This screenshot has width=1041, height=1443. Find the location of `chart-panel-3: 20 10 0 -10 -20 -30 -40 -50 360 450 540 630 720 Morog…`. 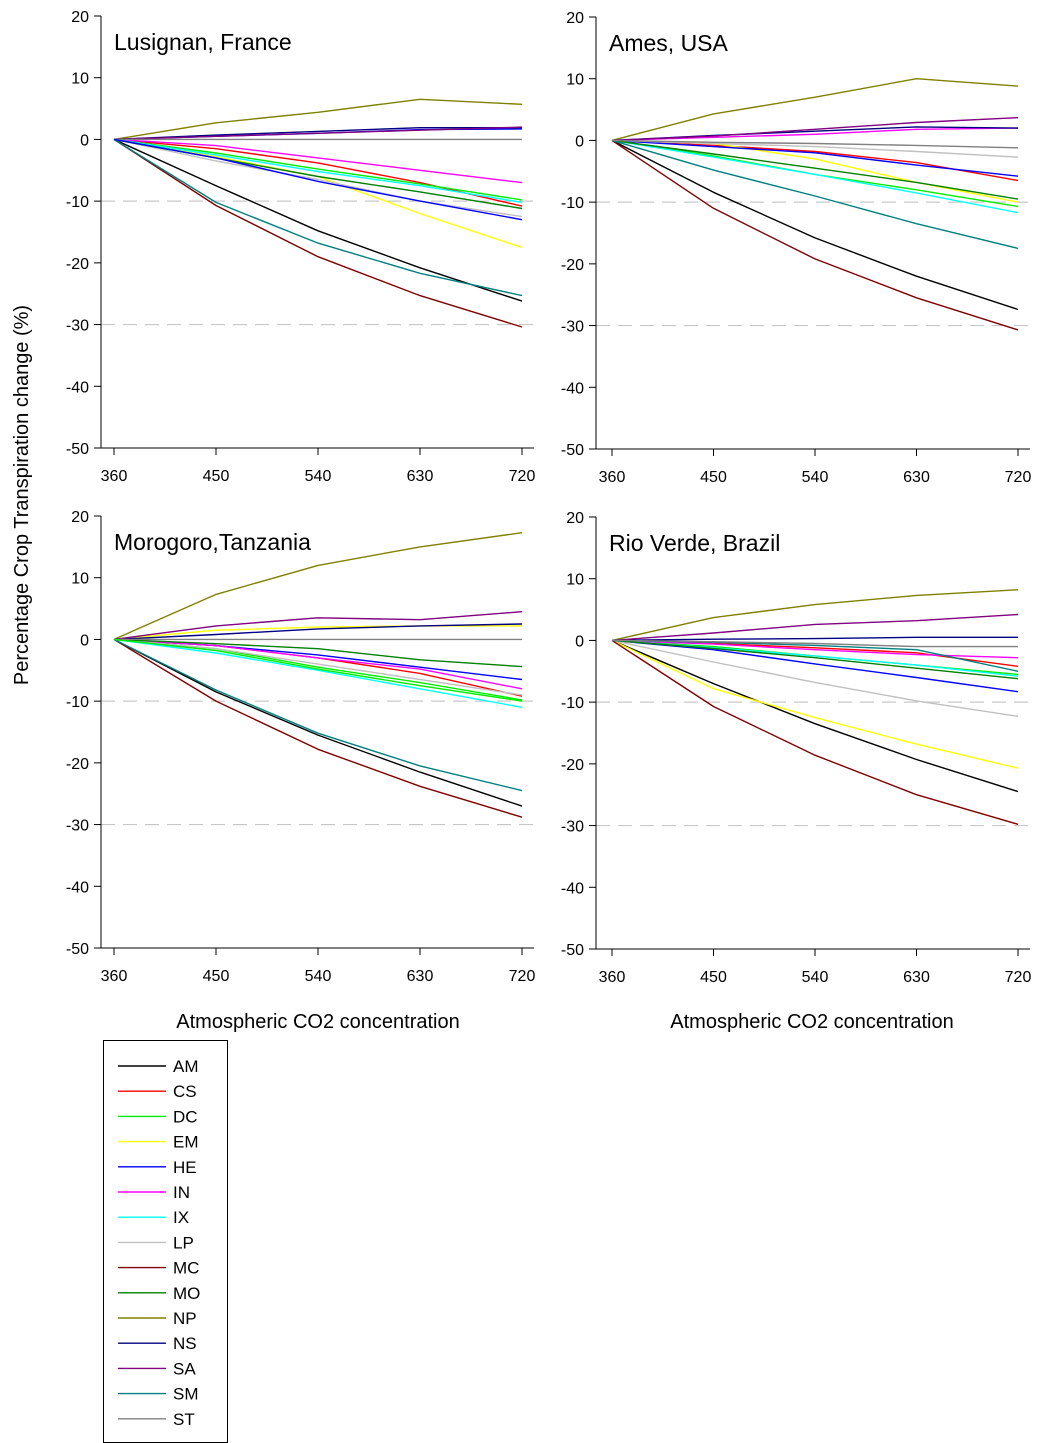

chart-panel-3: 20 10 0 -10 -20 -30 -40 -50 360 450 540 630 720 Morog… is located at coordinates (301, 747).